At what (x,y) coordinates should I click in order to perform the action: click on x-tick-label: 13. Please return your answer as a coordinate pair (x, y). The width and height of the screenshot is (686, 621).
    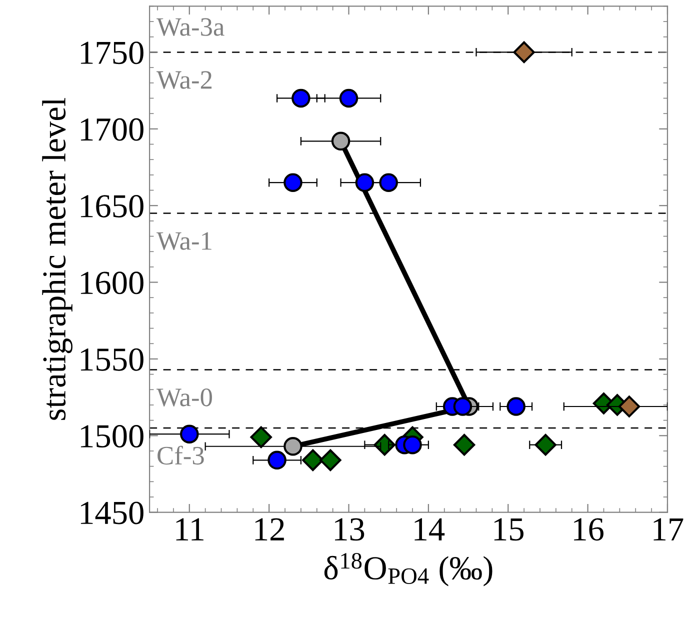
    Looking at the image, I should click on (349, 529).